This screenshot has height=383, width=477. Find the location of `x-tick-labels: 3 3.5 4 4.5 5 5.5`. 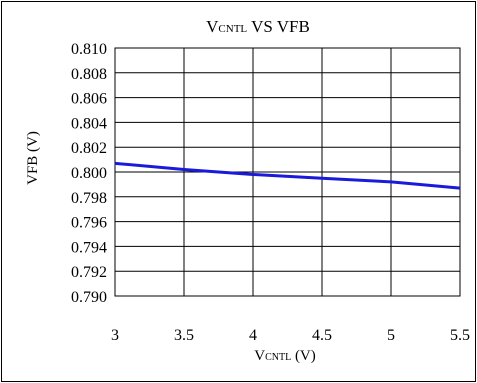

x-tick-labels: 3 3.5 4 4.5 5 5.5 is located at coordinates (290, 335).